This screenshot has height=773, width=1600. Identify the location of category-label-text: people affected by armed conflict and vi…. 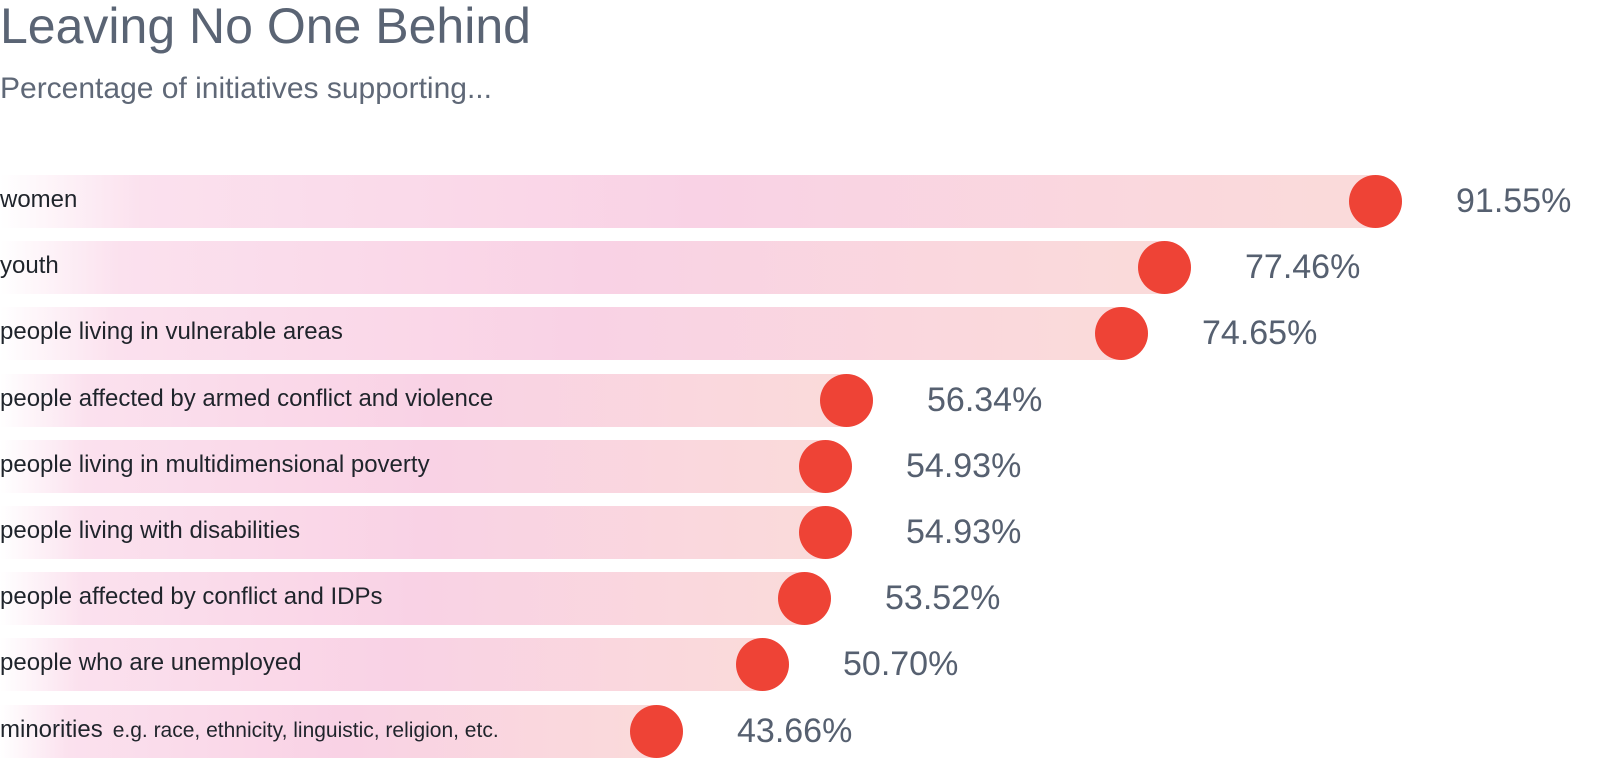
(247, 398).